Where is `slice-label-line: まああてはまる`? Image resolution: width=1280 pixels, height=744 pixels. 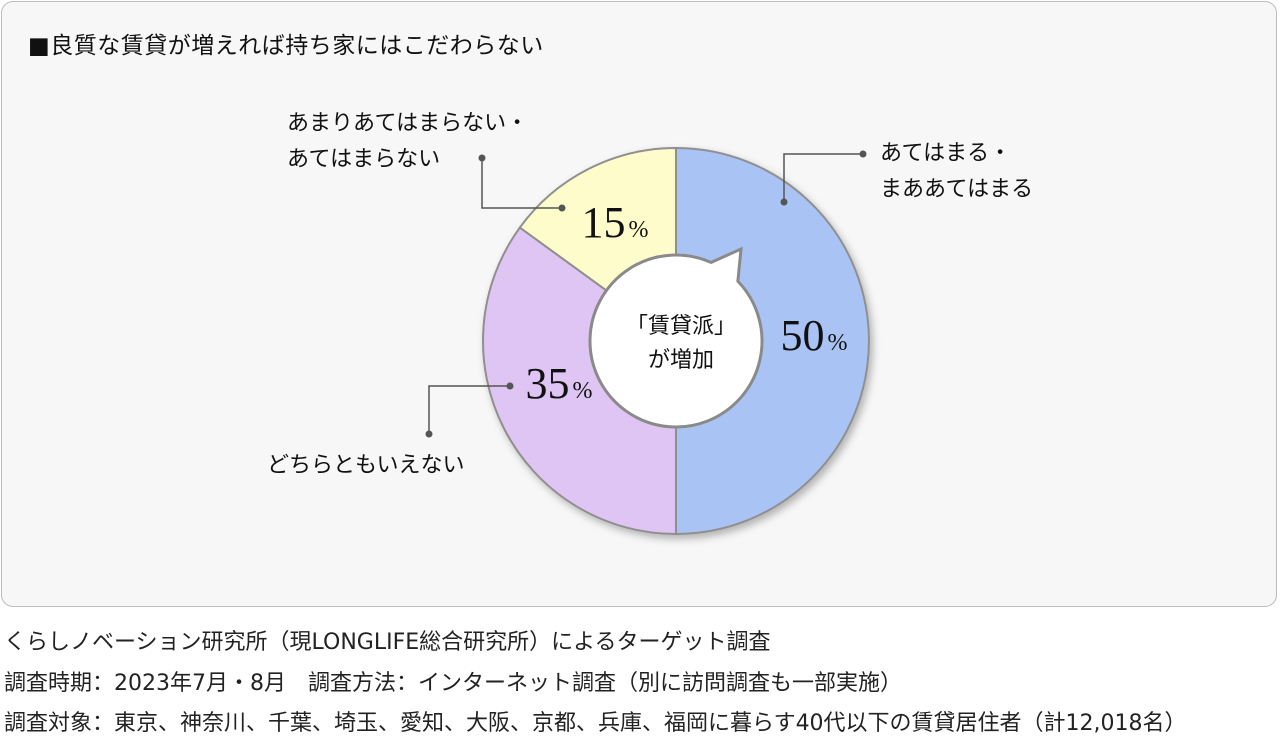 slice-label-line: まああてはまる is located at coordinates (957, 189).